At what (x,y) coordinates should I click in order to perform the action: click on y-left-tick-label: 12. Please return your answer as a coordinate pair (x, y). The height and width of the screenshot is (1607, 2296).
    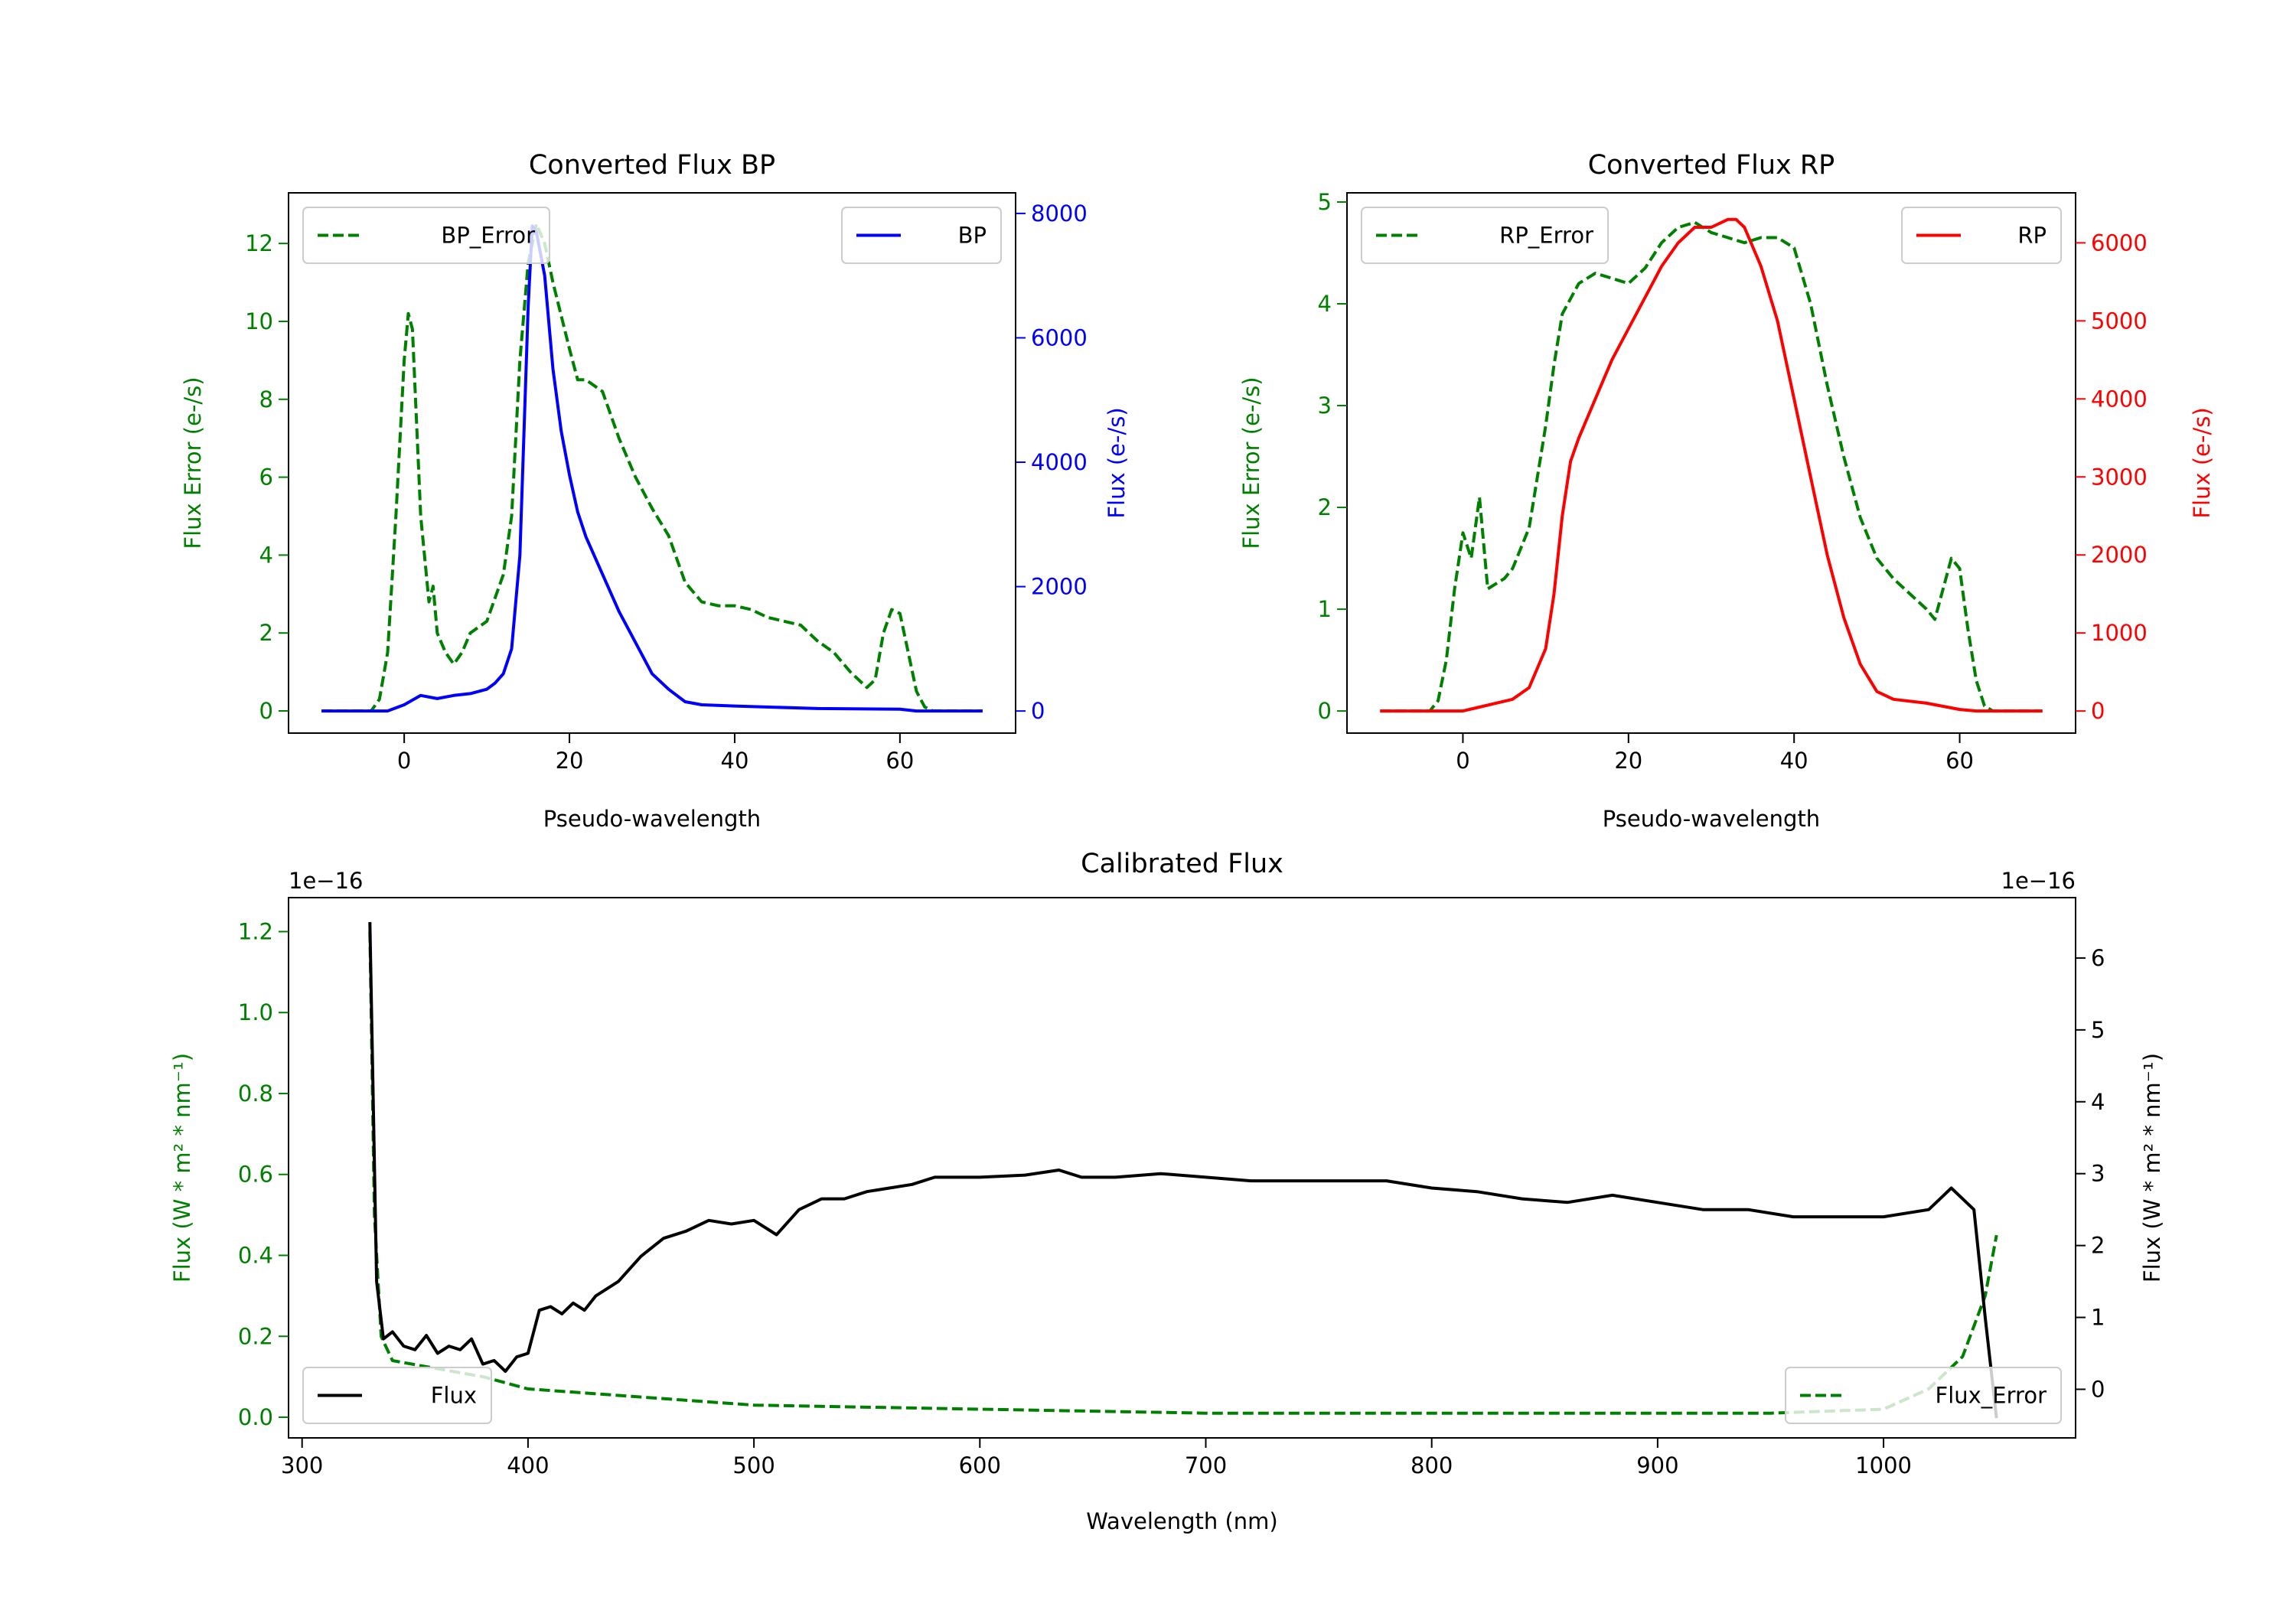
    Looking at the image, I should click on (259, 243).